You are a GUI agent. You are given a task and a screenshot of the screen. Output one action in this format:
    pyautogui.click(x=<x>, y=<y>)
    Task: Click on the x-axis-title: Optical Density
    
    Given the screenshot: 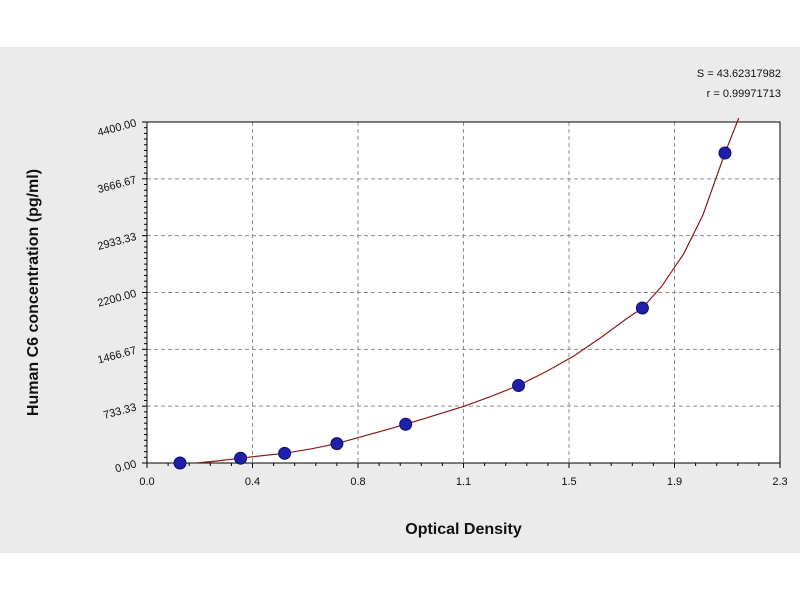 What is the action you would take?
    pyautogui.click(x=463, y=529)
    